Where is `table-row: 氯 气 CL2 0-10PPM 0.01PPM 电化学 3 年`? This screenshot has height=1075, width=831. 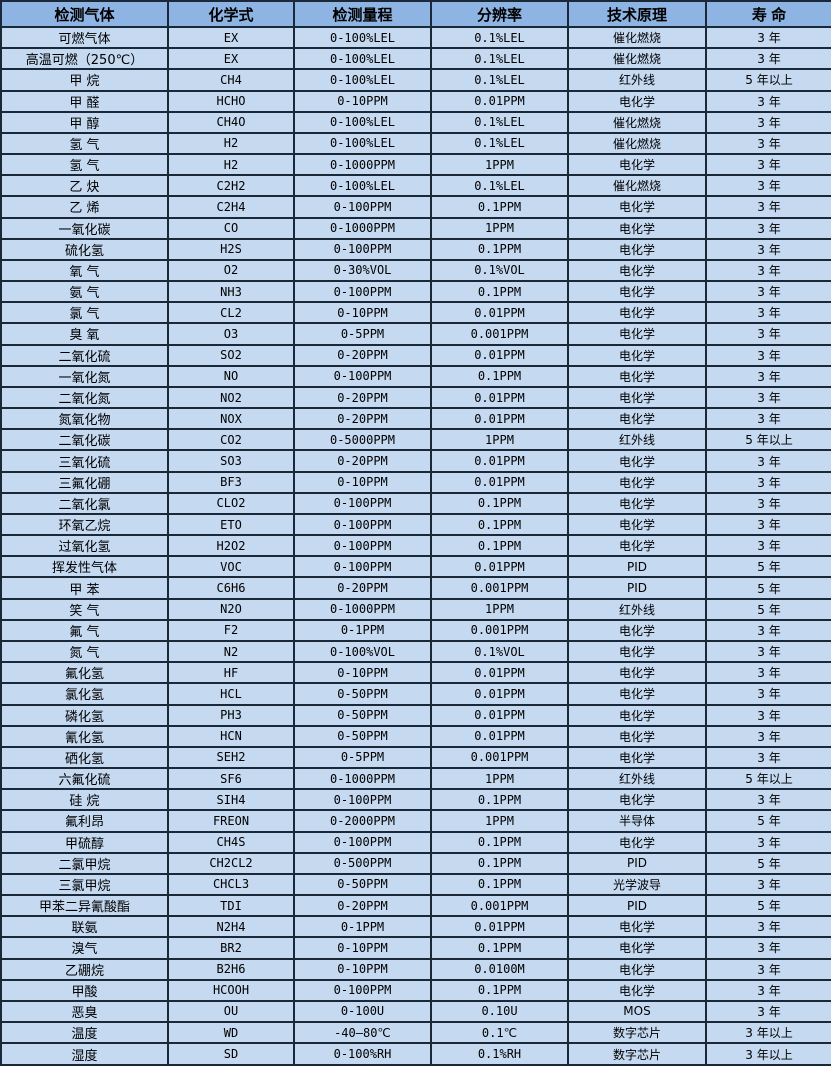 table-row: 氯 气 CL2 0-10PPM 0.01PPM 电化学 3 年 is located at coordinates (415, 313).